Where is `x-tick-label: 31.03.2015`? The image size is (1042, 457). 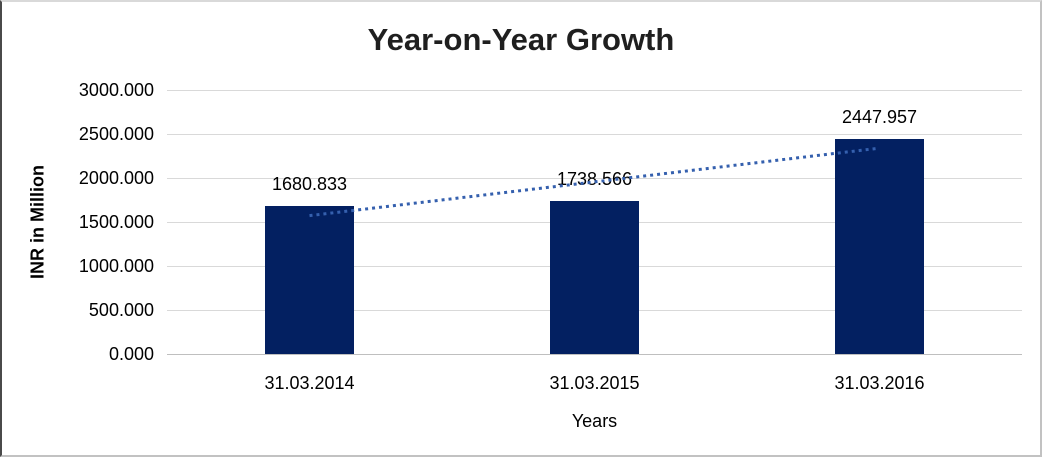 x-tick-label: 31.03.2015 is located at coordinates (594, 383).